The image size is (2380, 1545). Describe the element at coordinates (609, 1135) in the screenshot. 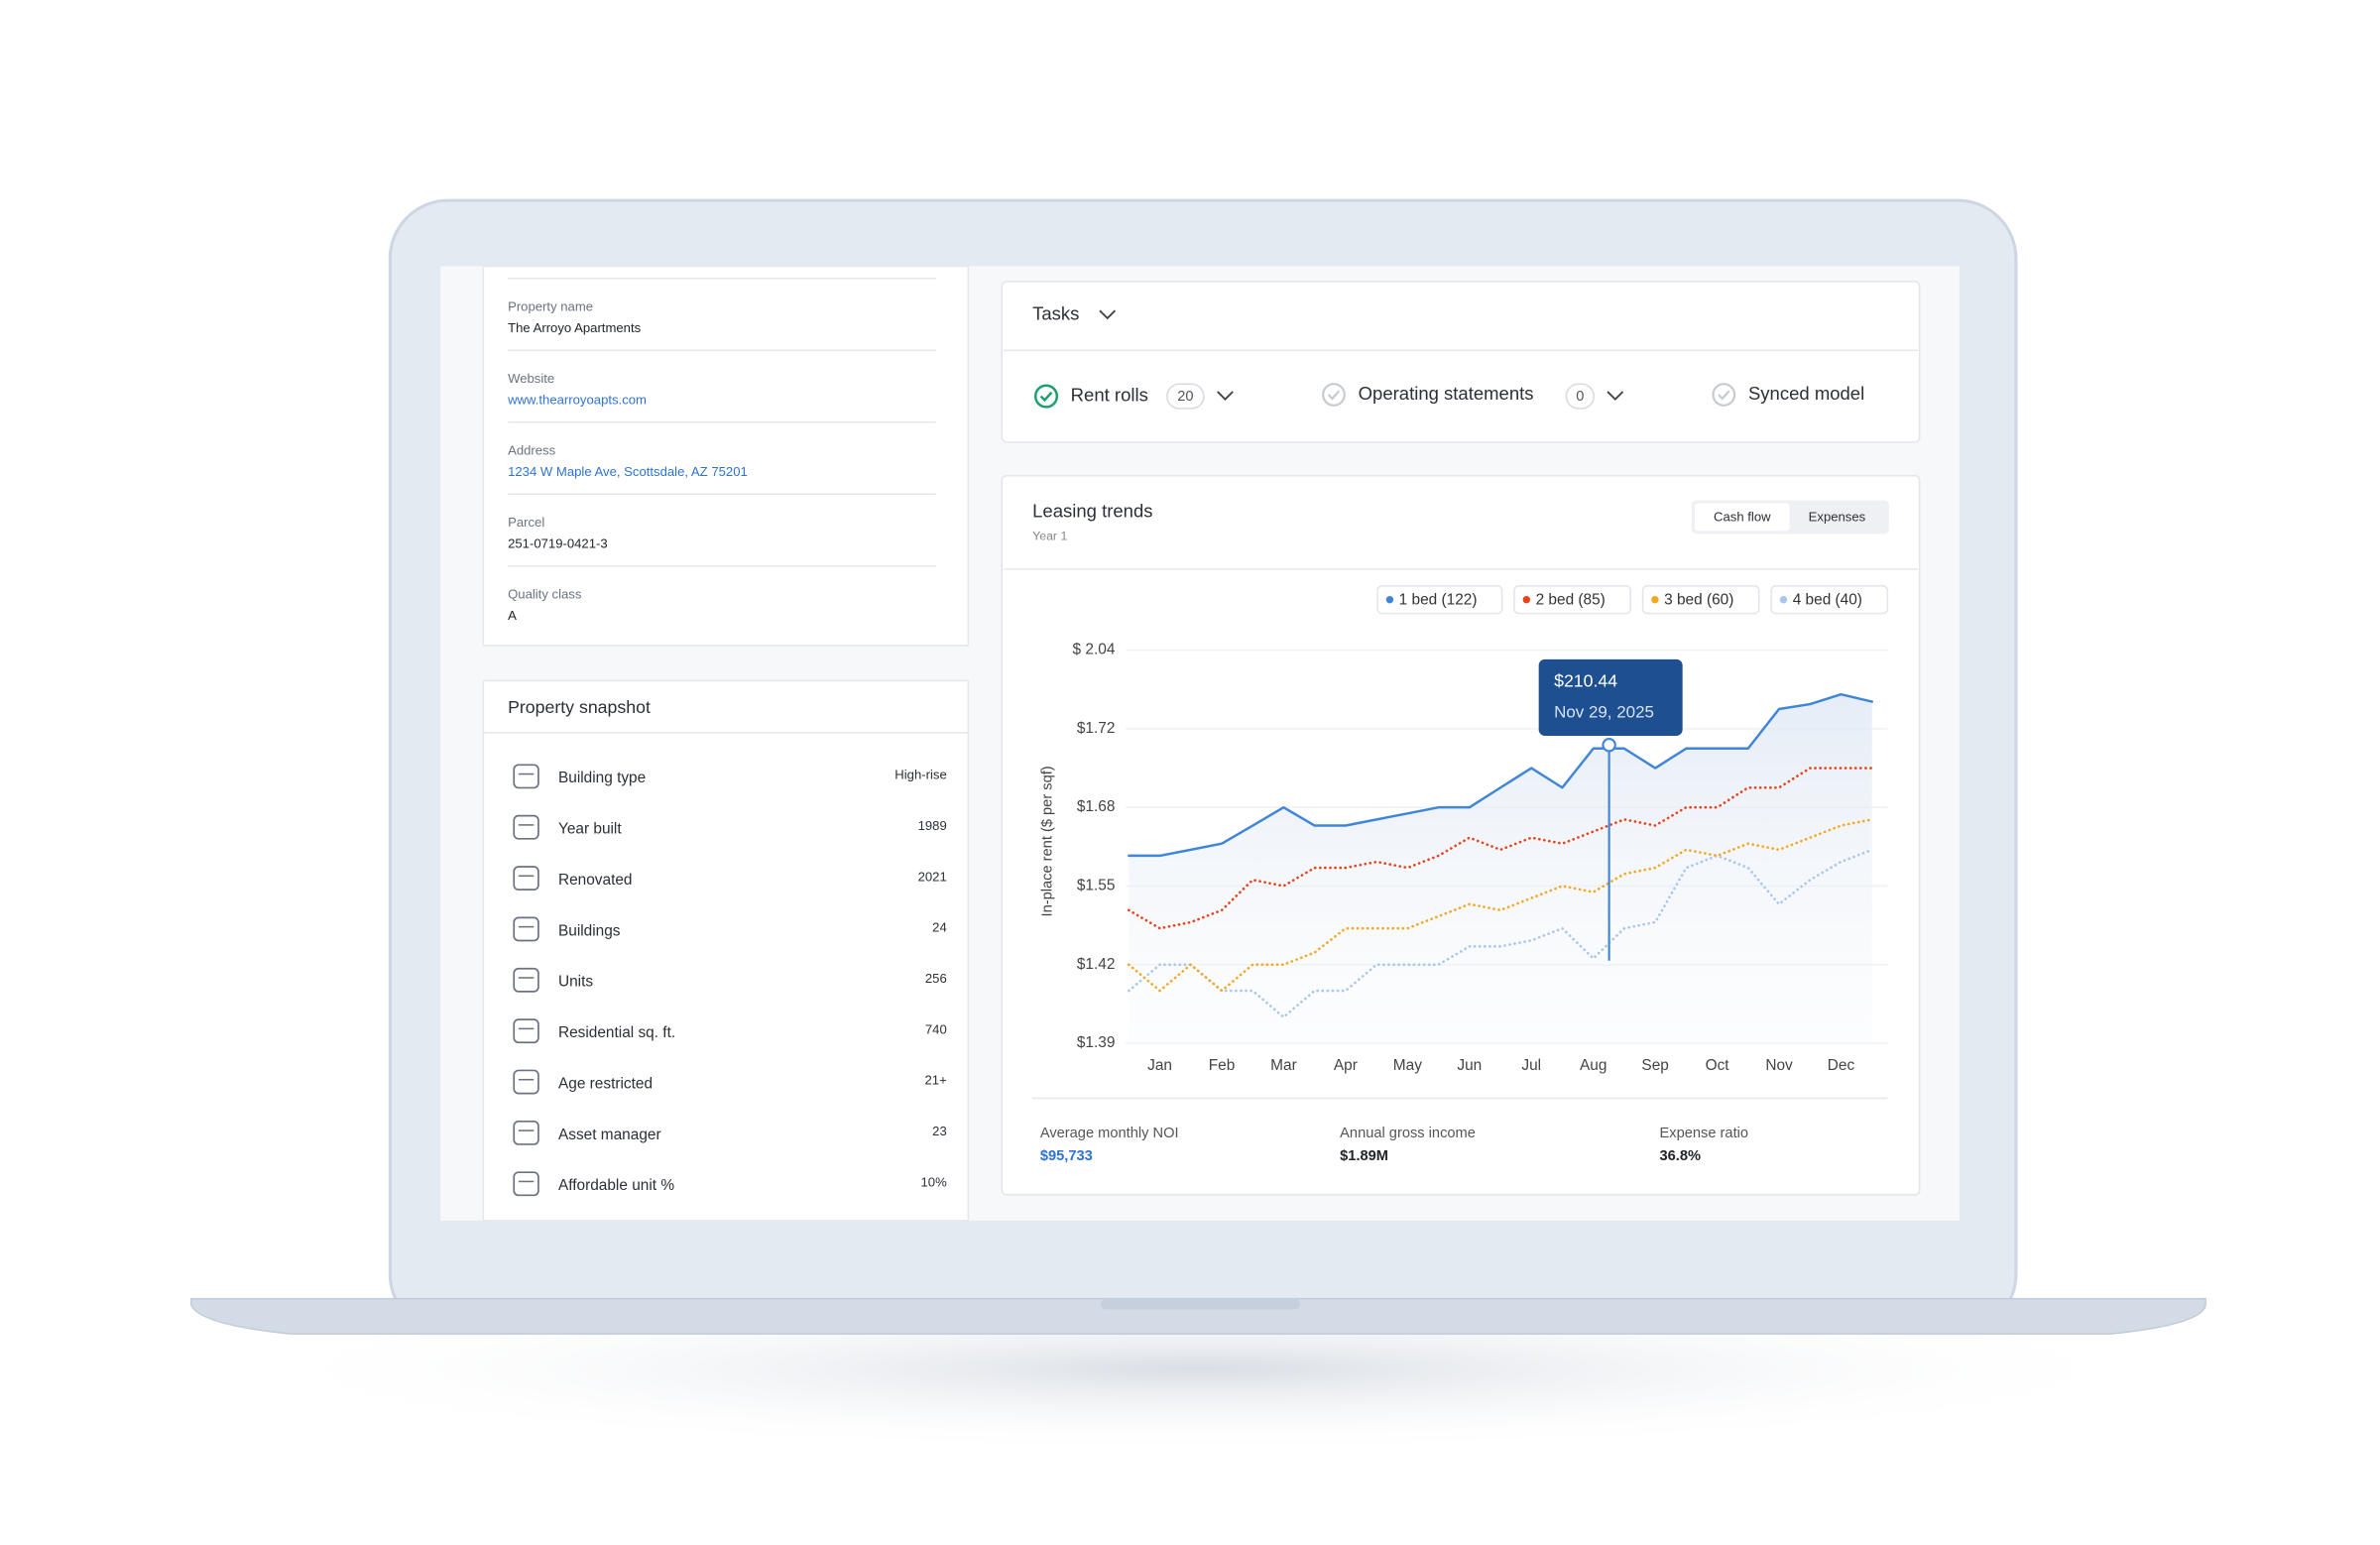

I see `row-label: Asset manager` at that location.